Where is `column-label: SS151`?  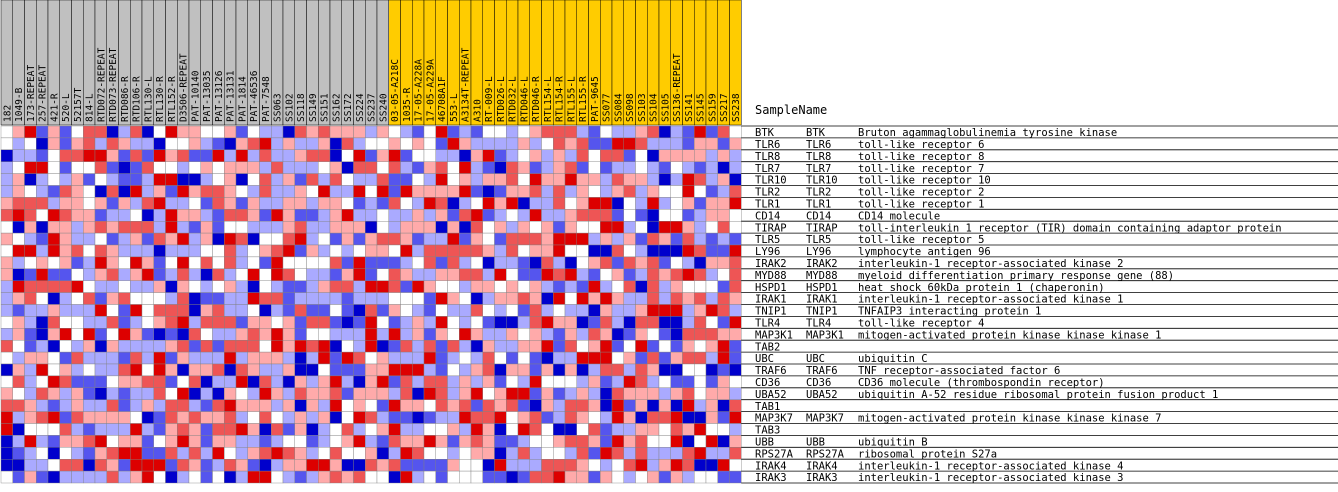 column-label: SS151 is located at coordinates (325, 107).